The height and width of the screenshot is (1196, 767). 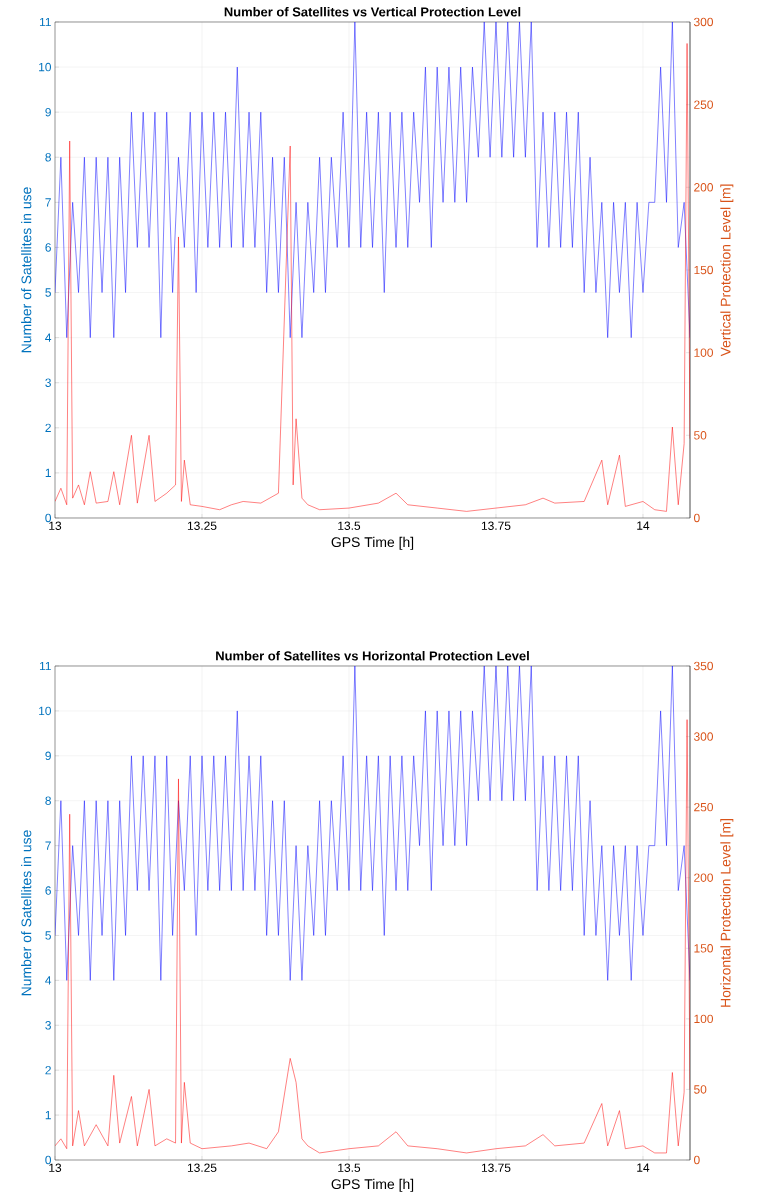 I want to click on chart-title: Number of Satellites vs Vertical Protection Level, so click(x=372, y=11).